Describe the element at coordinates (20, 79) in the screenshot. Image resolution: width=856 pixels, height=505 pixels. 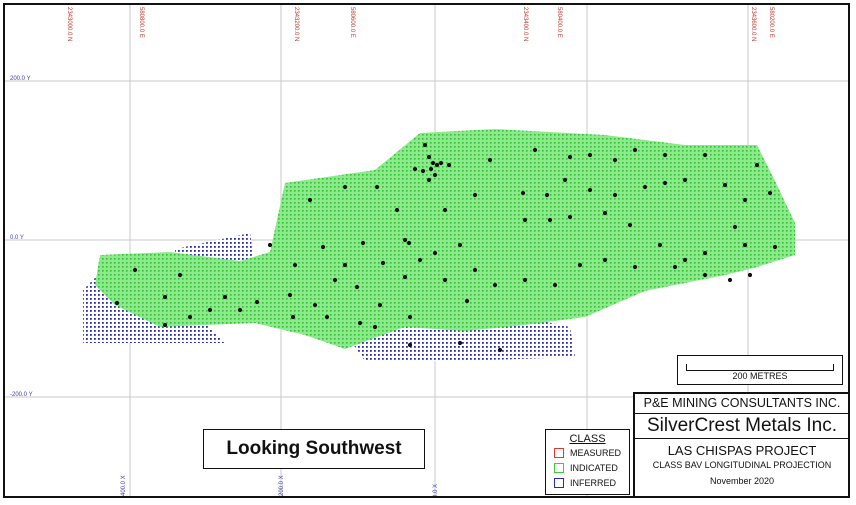
I see `grid-label-left-1: 200.0 Y` at that location.